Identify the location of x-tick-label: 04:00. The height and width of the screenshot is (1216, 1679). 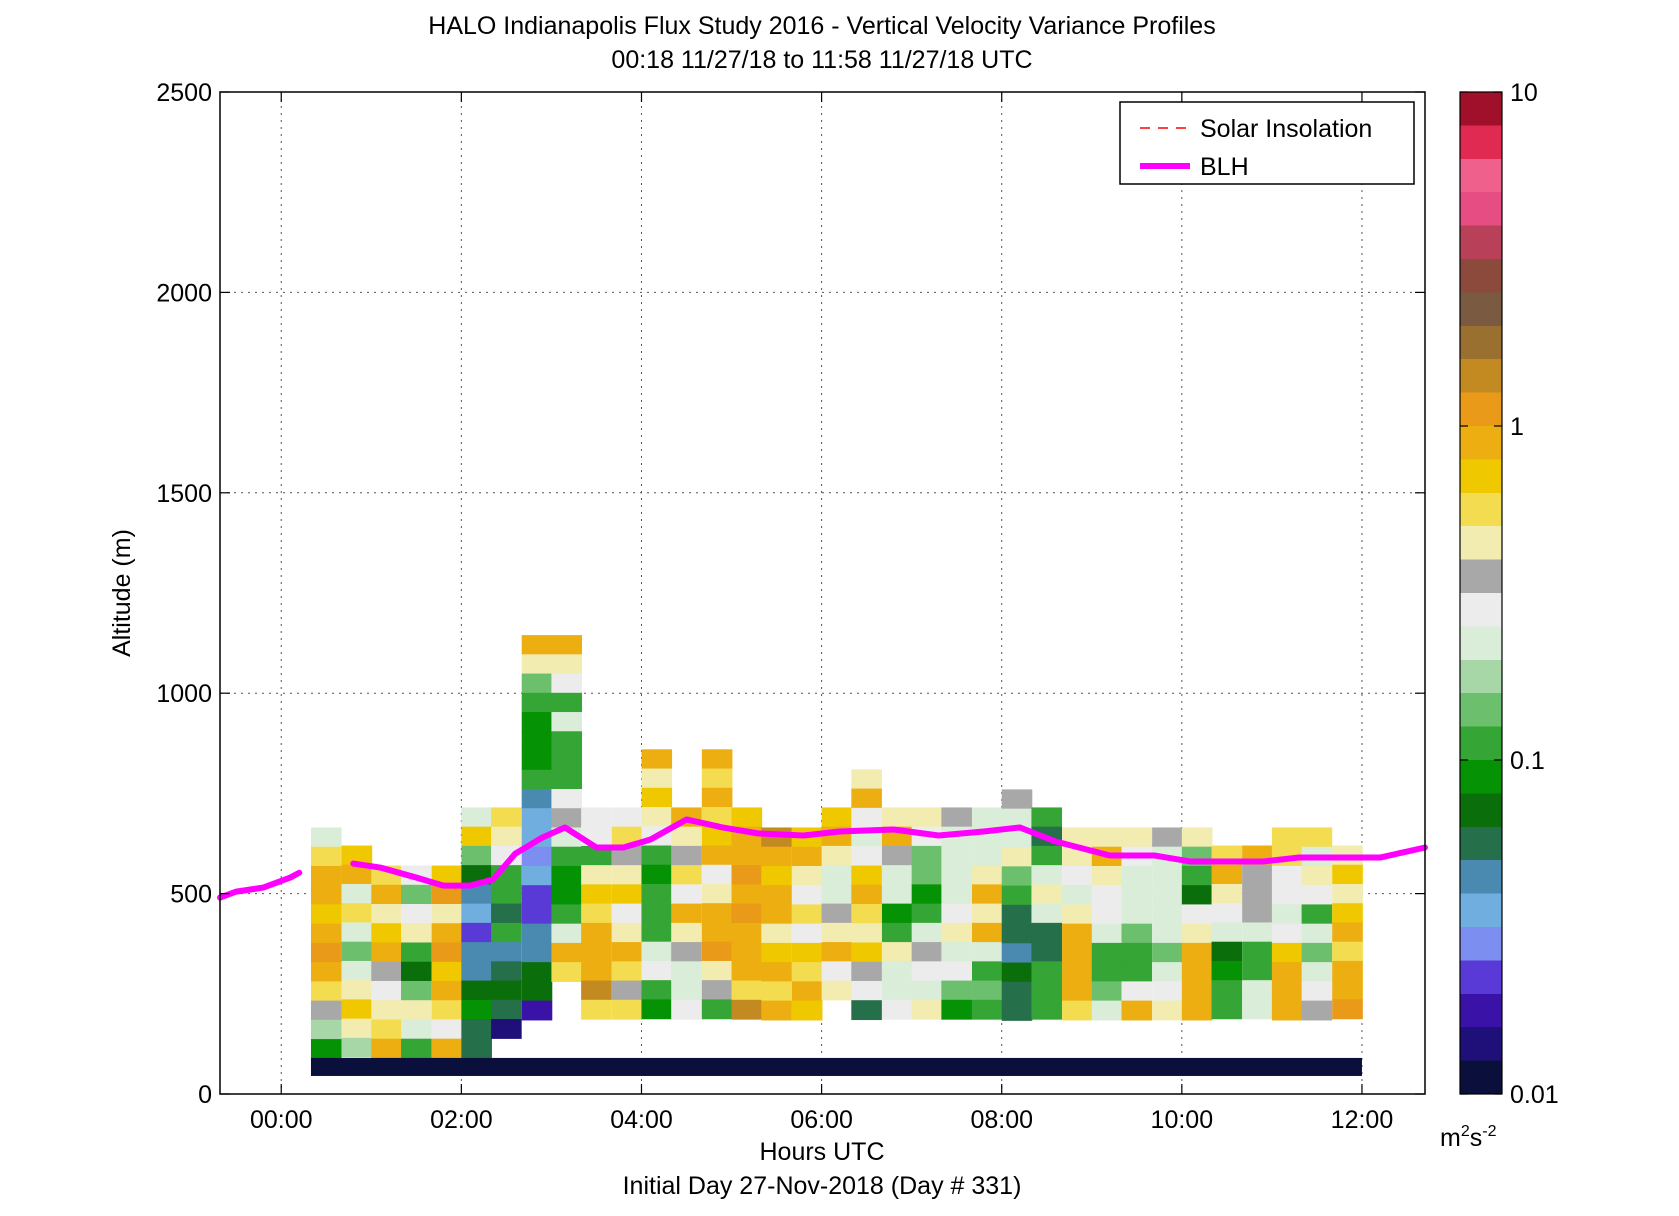
(641, 1120).